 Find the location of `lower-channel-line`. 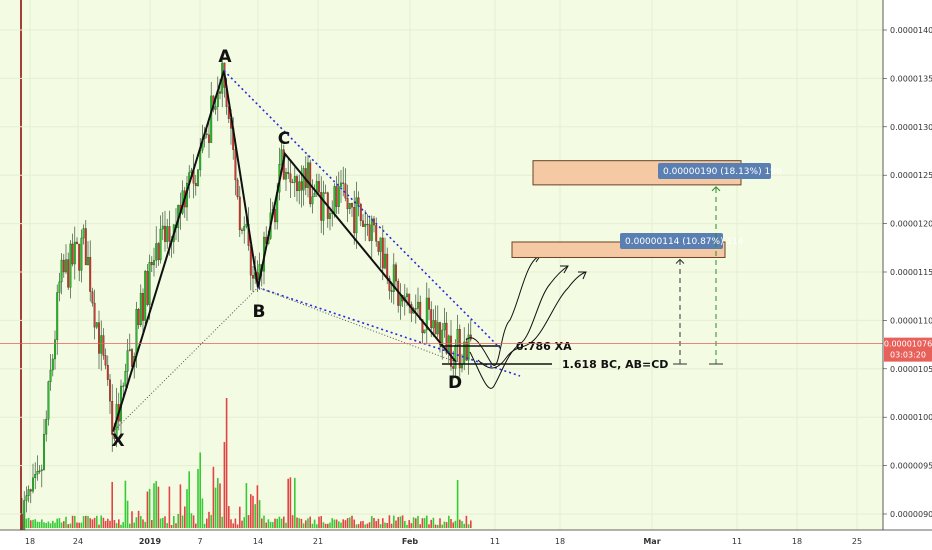

lower-channel-line is located at coordinates (389, 331).